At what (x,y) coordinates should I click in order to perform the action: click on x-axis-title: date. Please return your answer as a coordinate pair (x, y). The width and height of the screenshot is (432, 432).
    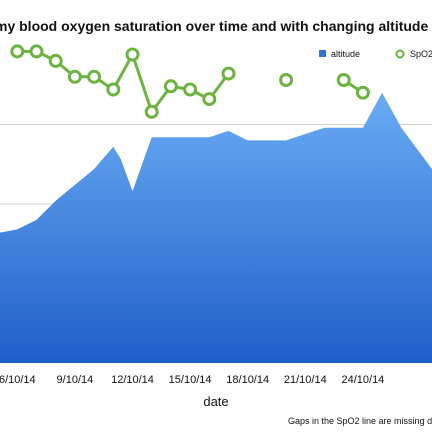
    Looking at the image, I should click on (215, 401).